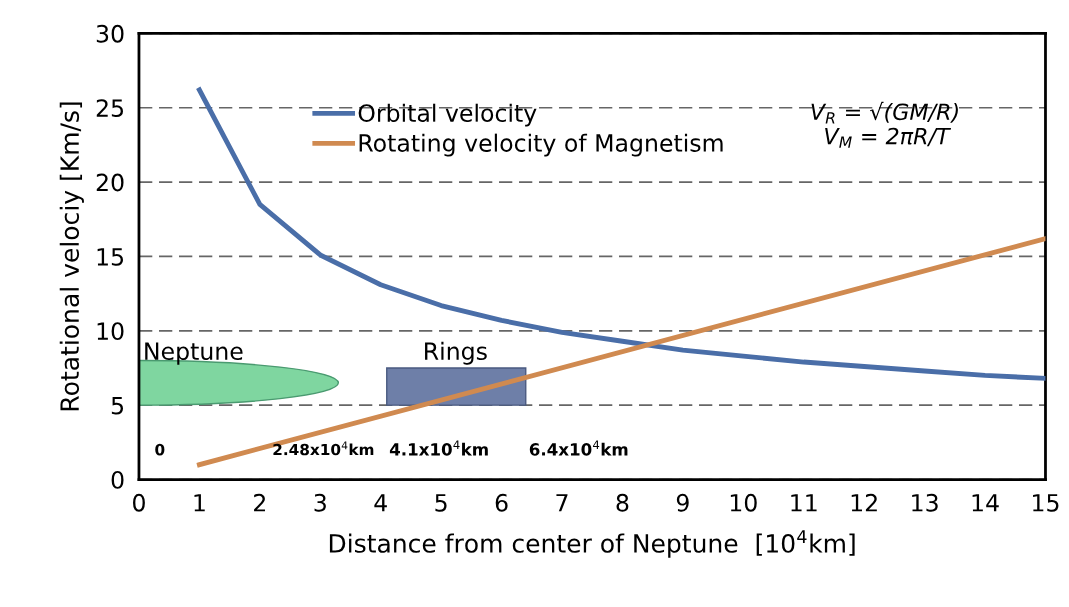  What do you see at coordinates (682, 502) in the screenshot?
I see `x-tick-label: 9` at bounding box center [682, 502].